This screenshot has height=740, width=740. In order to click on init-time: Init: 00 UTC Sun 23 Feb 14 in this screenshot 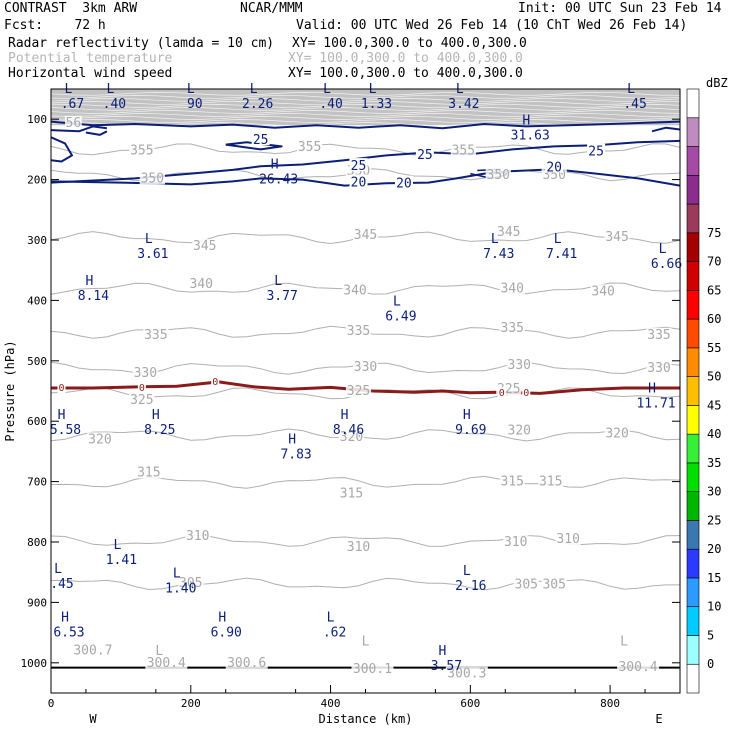, I will do `click(620, 8)`.